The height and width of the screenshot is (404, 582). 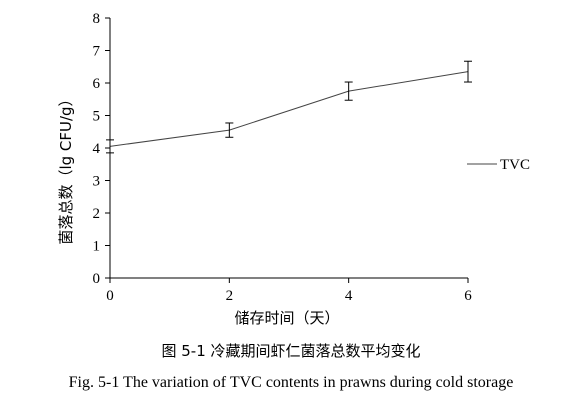 What do you see at coordinates (498, 165) in the screenshot?
I see `legend: TVC` at bounding box center [498, 165].